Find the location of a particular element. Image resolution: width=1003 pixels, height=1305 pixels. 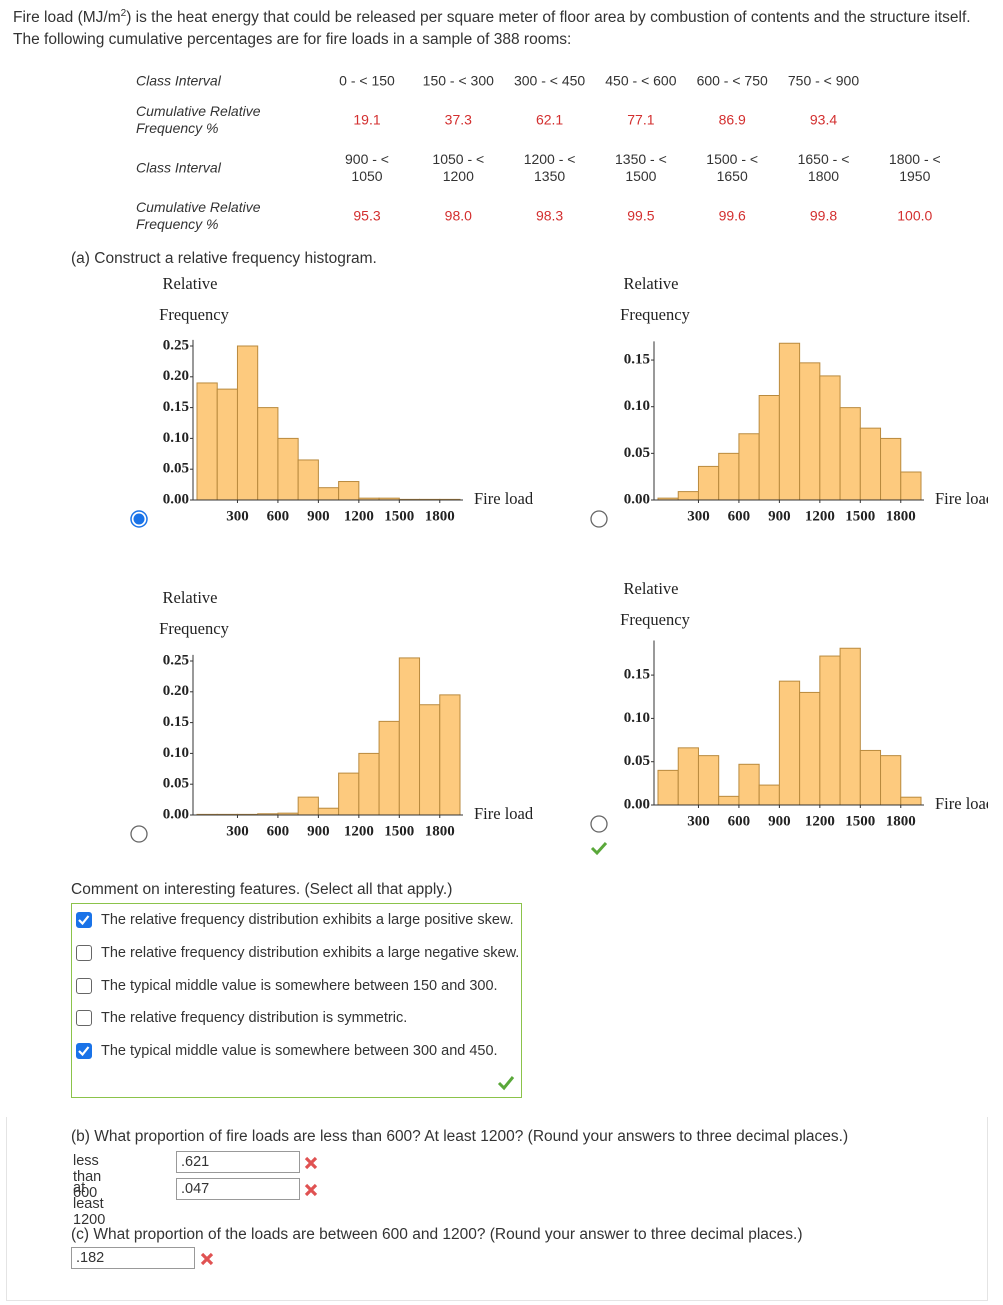

intro-text: Fire load (MJ/m is located at coordinates (67, 17).